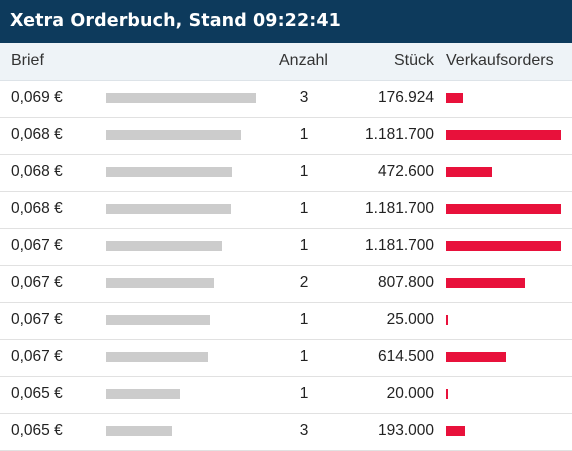  Describe the element at coordinates (286, 247) in the screenshot. I see `table-row: 0,067 € 1 1.181.700` at that location.